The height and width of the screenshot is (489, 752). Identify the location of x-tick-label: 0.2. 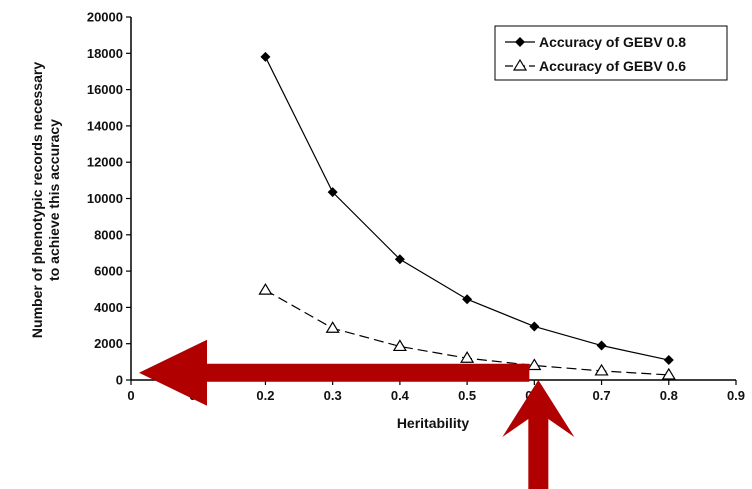
(265, 395).